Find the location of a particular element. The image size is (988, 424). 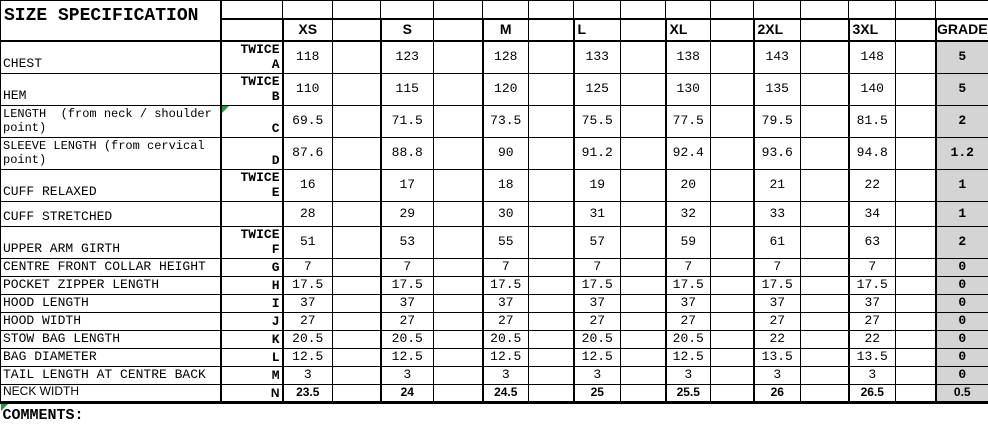

letter-box: L is located at coordinates (252, 358).